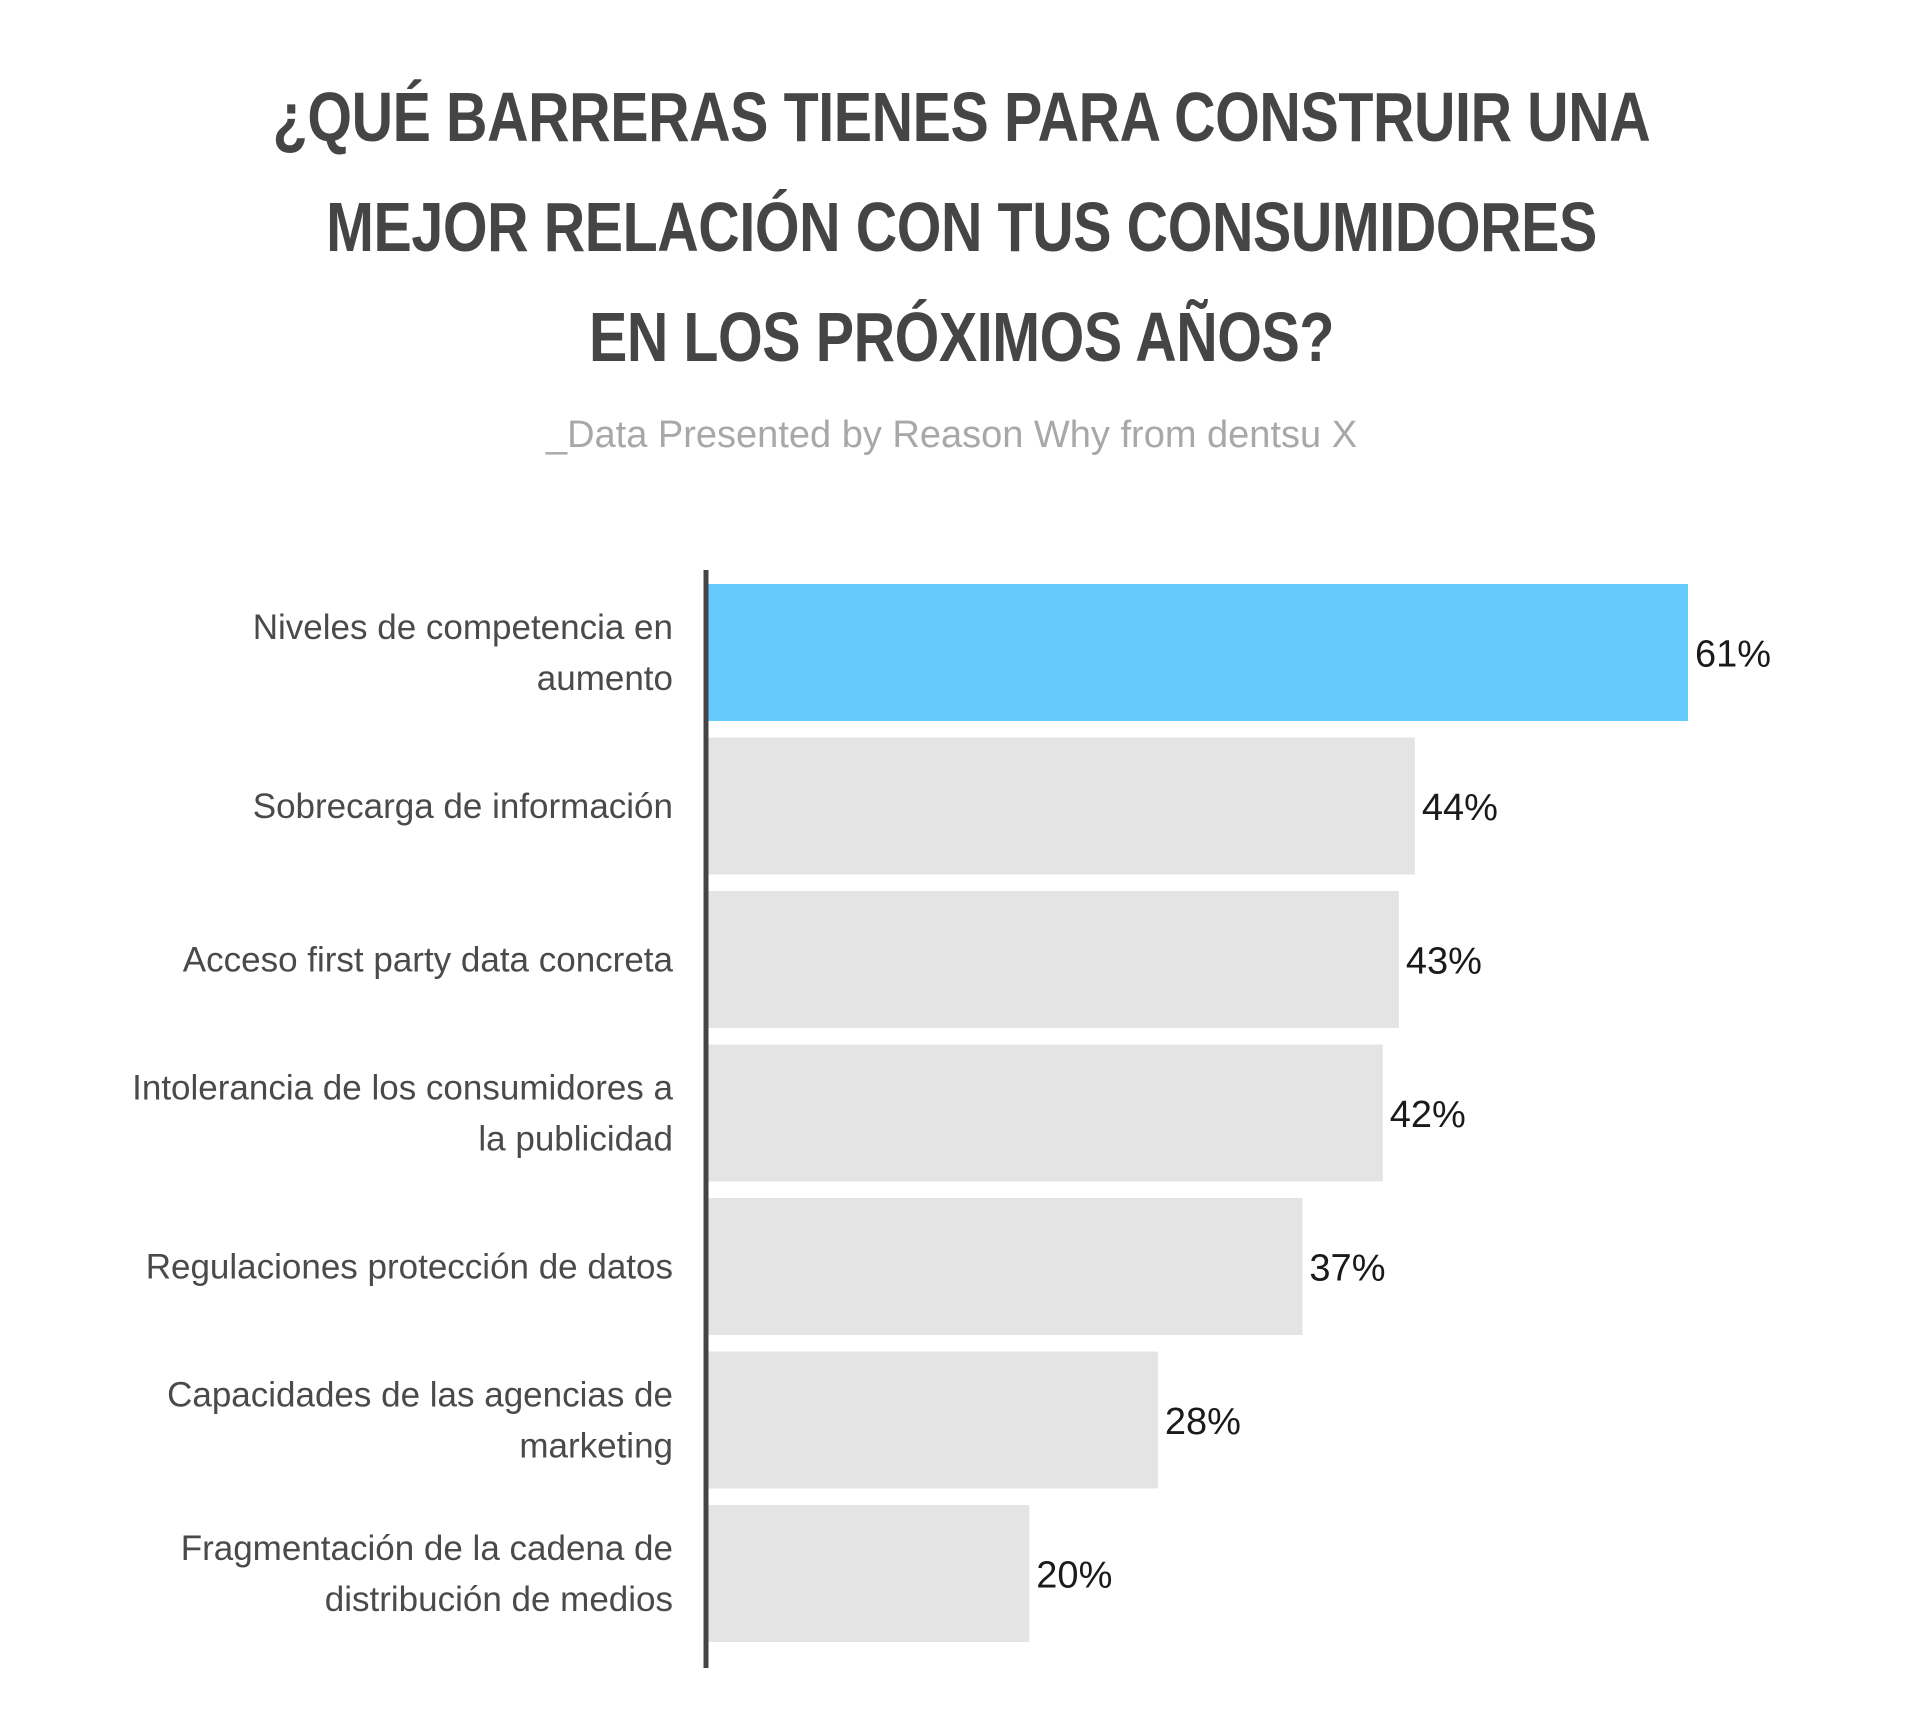  I want to click on chart-title-line: MEJOR RELACIÓN CON TUS CONSUMIDORES, so click(961, 227).